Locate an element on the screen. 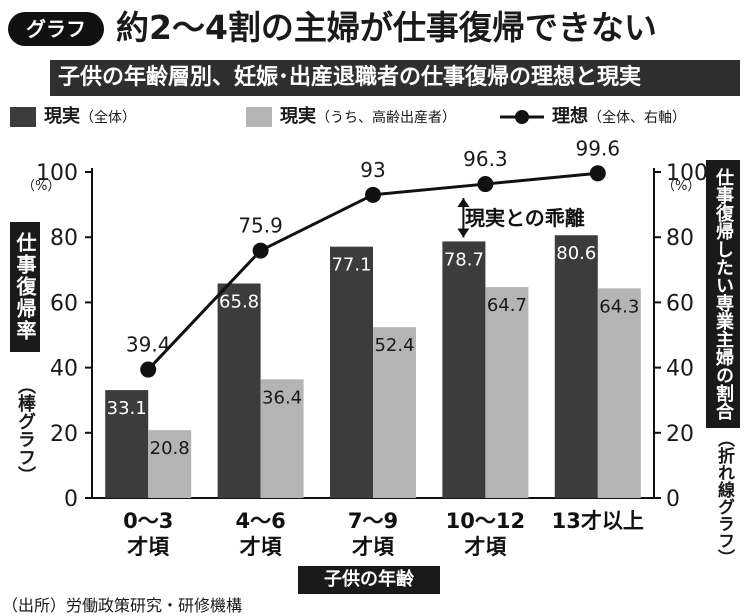 The image size is (750, 616). left-tick-label: 60 is located at coordinates (64, 303).